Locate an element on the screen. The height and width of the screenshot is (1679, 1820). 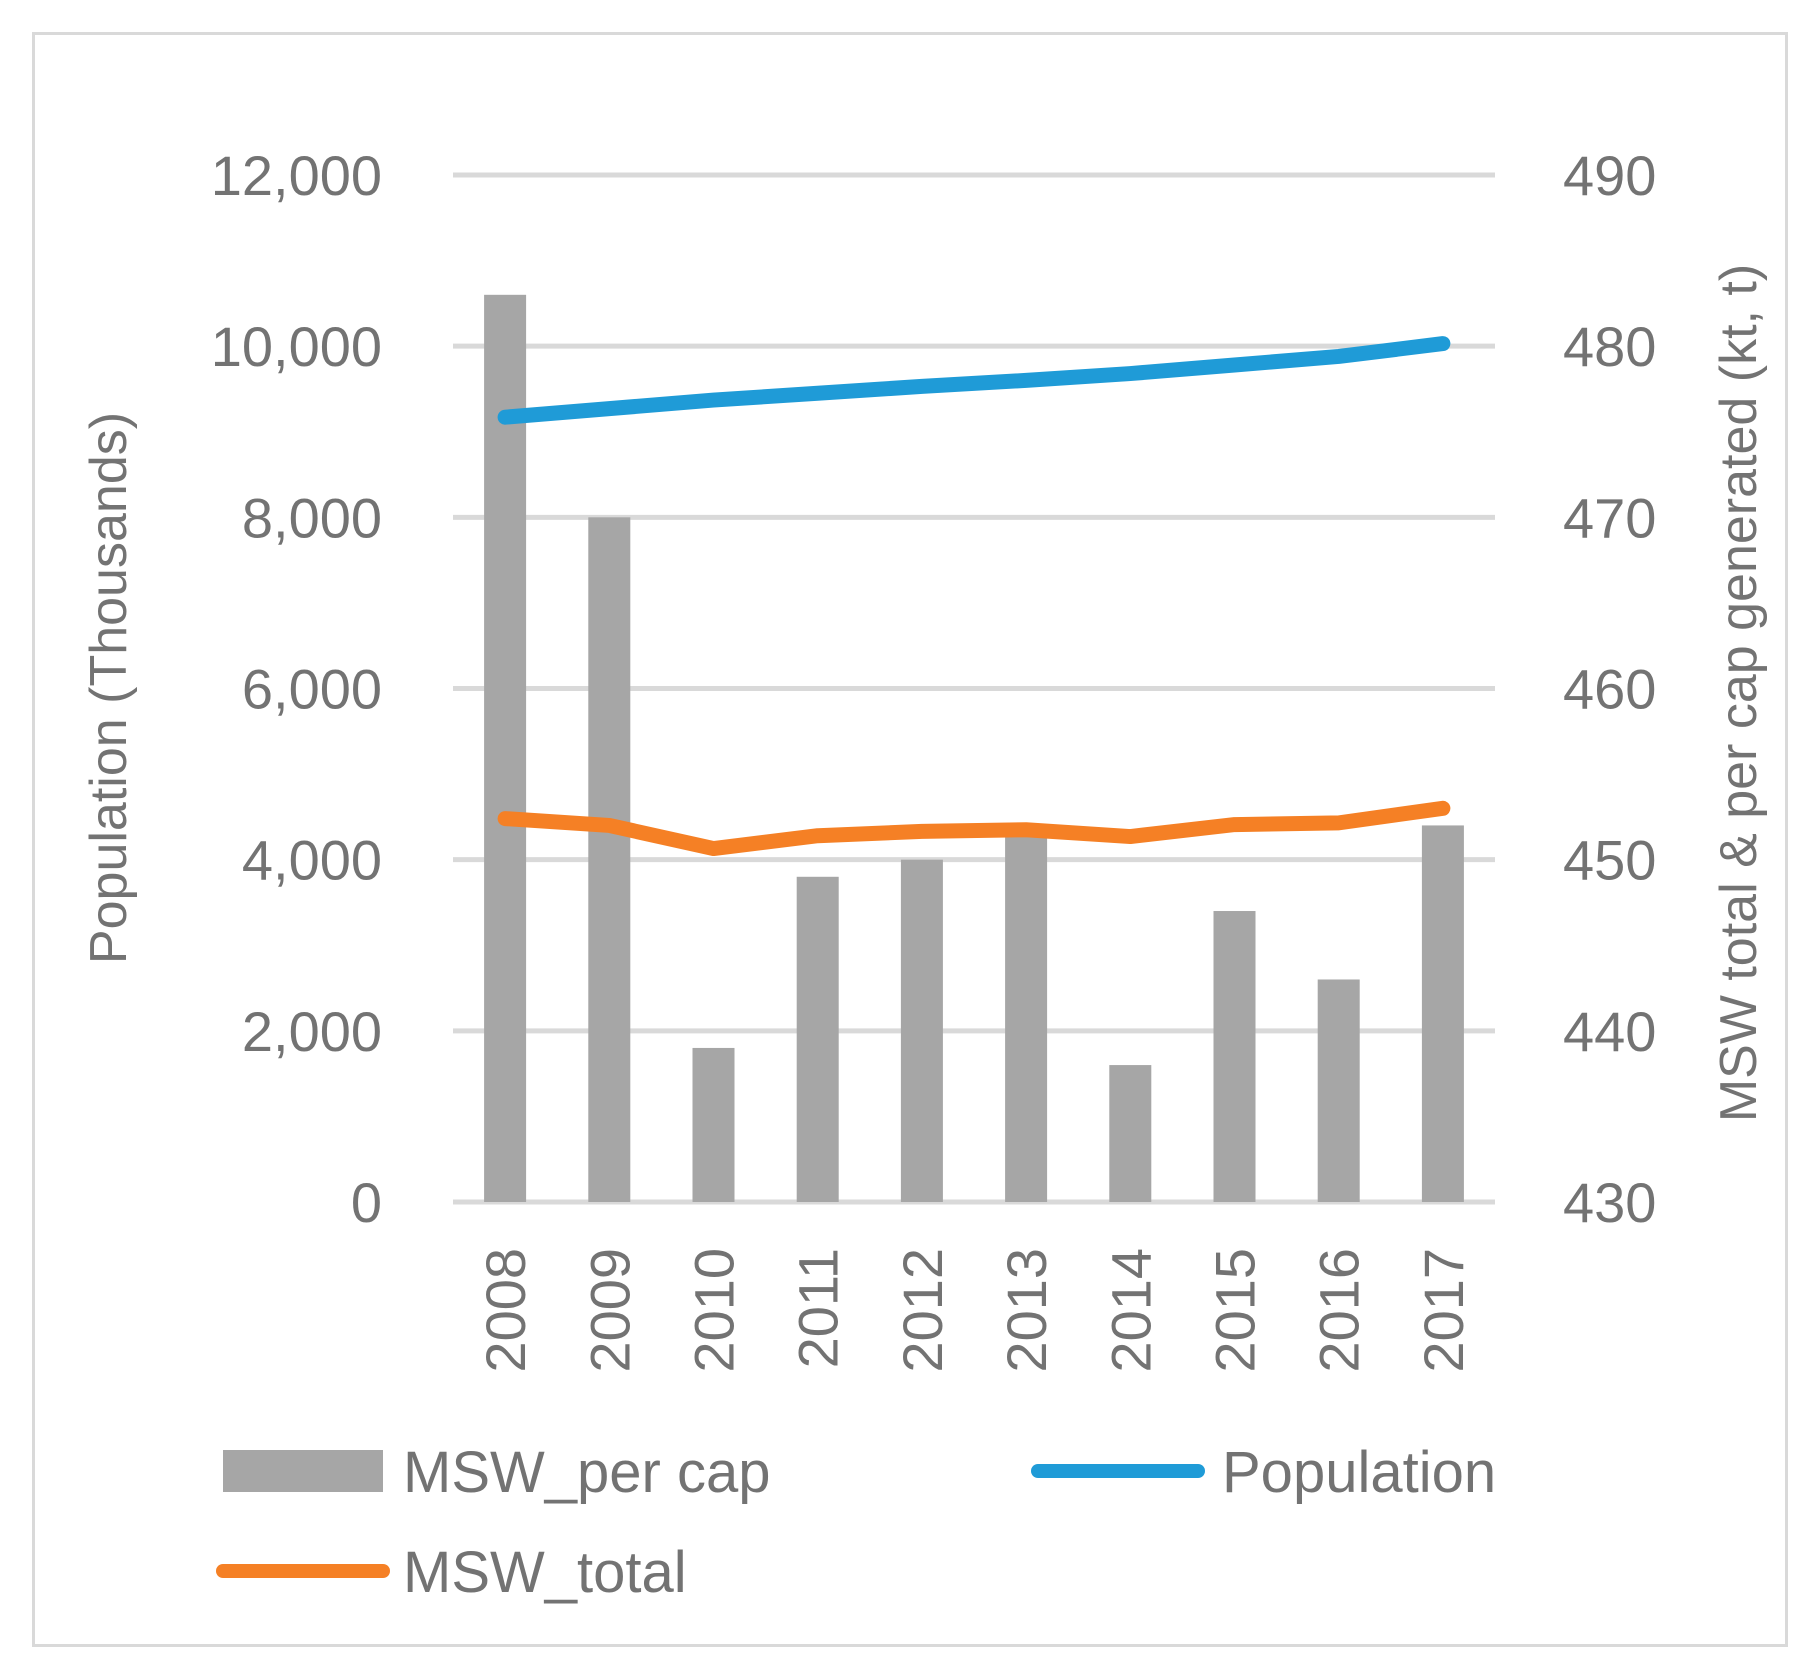
x-tick-label-2012: 2012 is located at coordinates (922, 1310).